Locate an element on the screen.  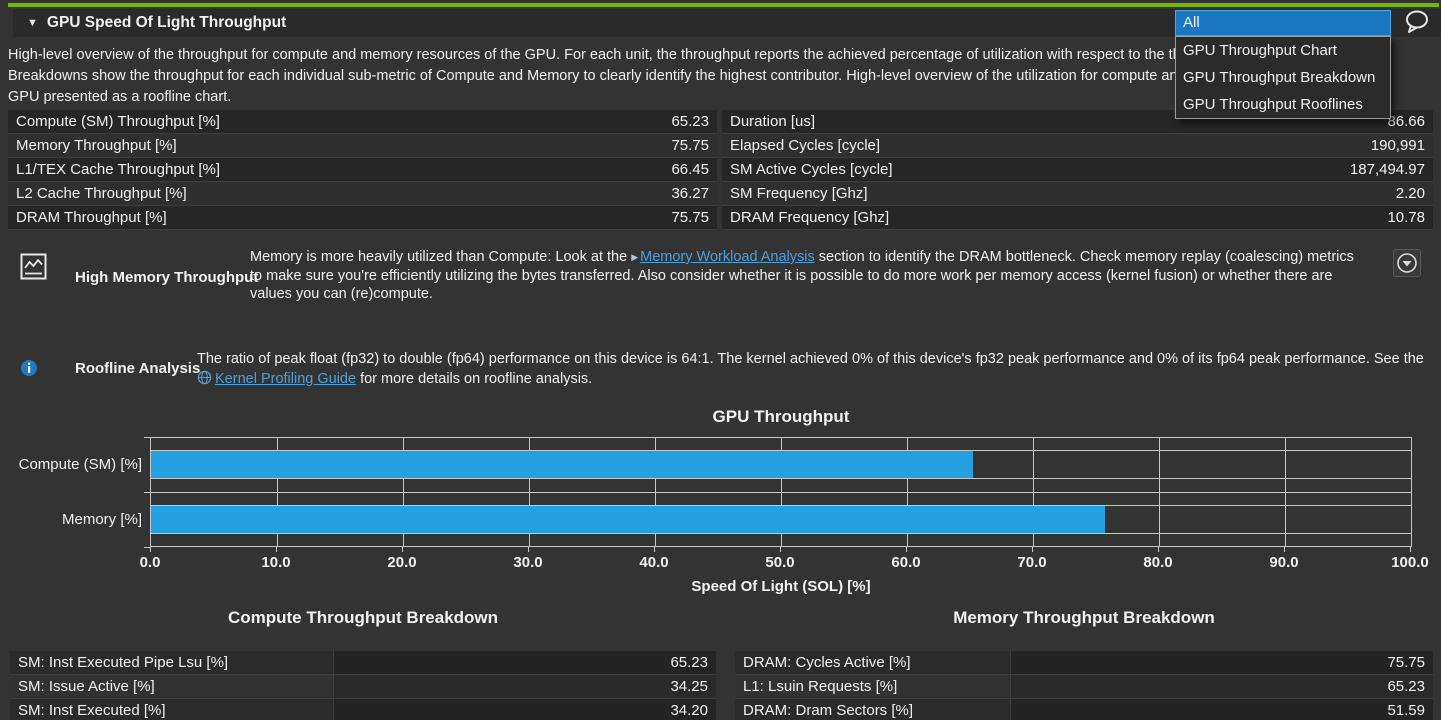
view-selector-dropdown: All is located at coordinates (1283, 23).